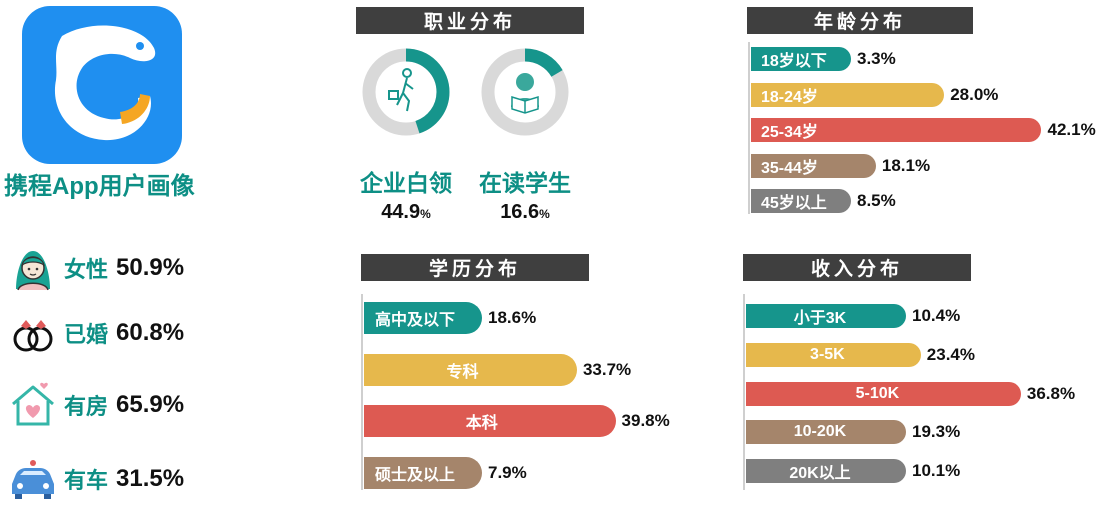 This screenshot has width=1112, height=505. Describe the element at coordinates (860, 20) in the screenshot. I see `age-title: 年龄分布` at that location.